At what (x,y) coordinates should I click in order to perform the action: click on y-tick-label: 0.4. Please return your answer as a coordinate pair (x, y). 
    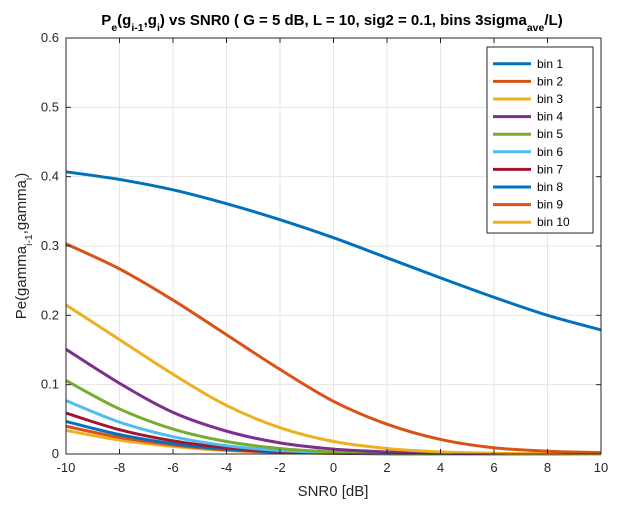
    Looking at the image, I should click on (50, 176).